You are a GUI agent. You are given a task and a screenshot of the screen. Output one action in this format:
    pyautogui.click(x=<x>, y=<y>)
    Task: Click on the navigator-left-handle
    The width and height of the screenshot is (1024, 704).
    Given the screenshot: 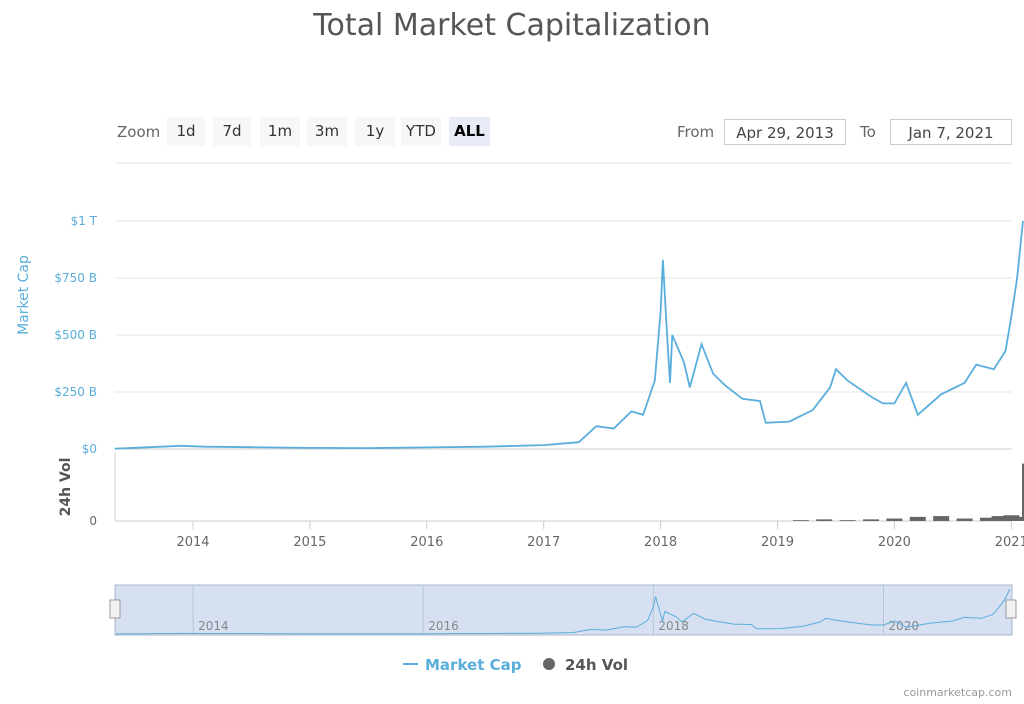 What is the action you would take?
    pyautogui.click(x=115, y=609)
    